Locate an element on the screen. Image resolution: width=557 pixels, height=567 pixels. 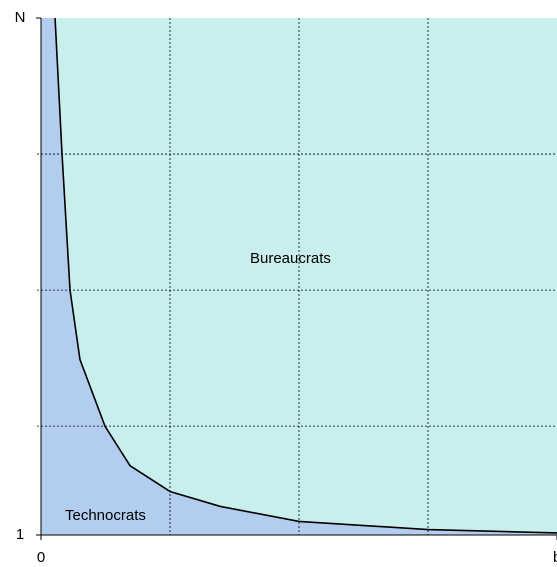
x-tick-label: 0 is located at coordinates (41, 557).